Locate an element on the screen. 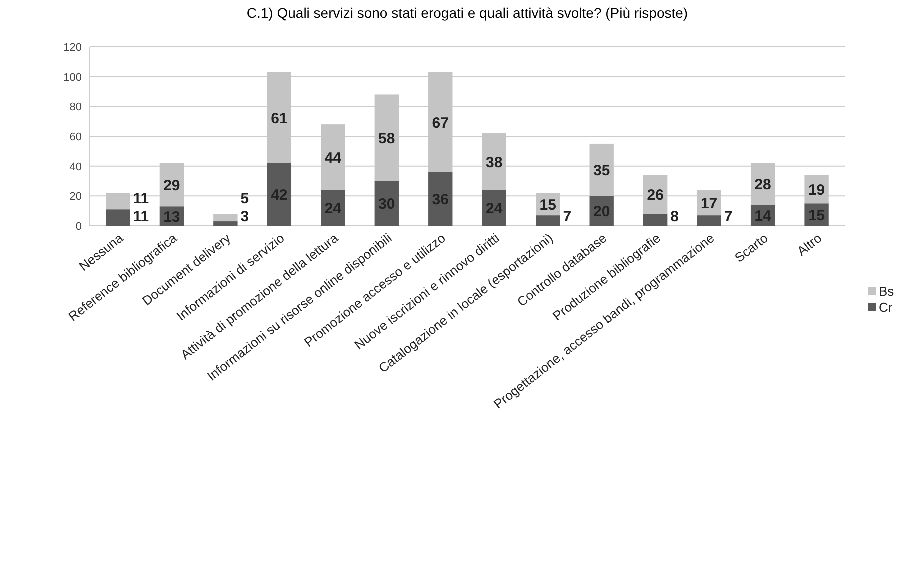  data-label: 28 is located at coordinates (763, 185).